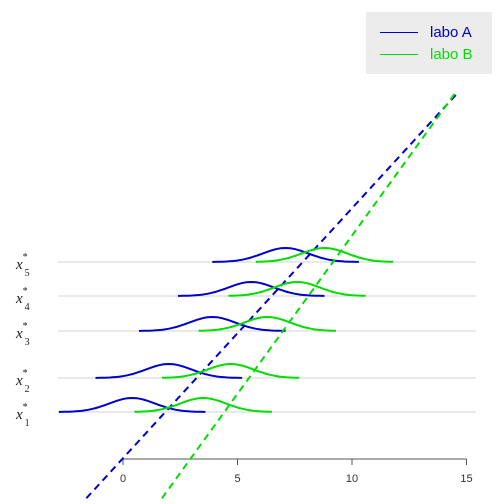 The width and height of the screenshot is (504, 504). Describe the element at coordinates (399, 54) in the screenshot. I see `legend-swatch-labo-b` at that location.